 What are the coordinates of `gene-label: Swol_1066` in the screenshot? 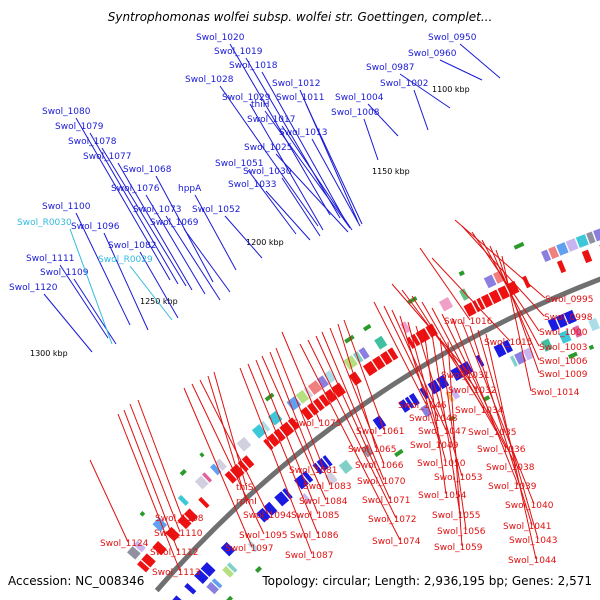 It's located at (379, 466).